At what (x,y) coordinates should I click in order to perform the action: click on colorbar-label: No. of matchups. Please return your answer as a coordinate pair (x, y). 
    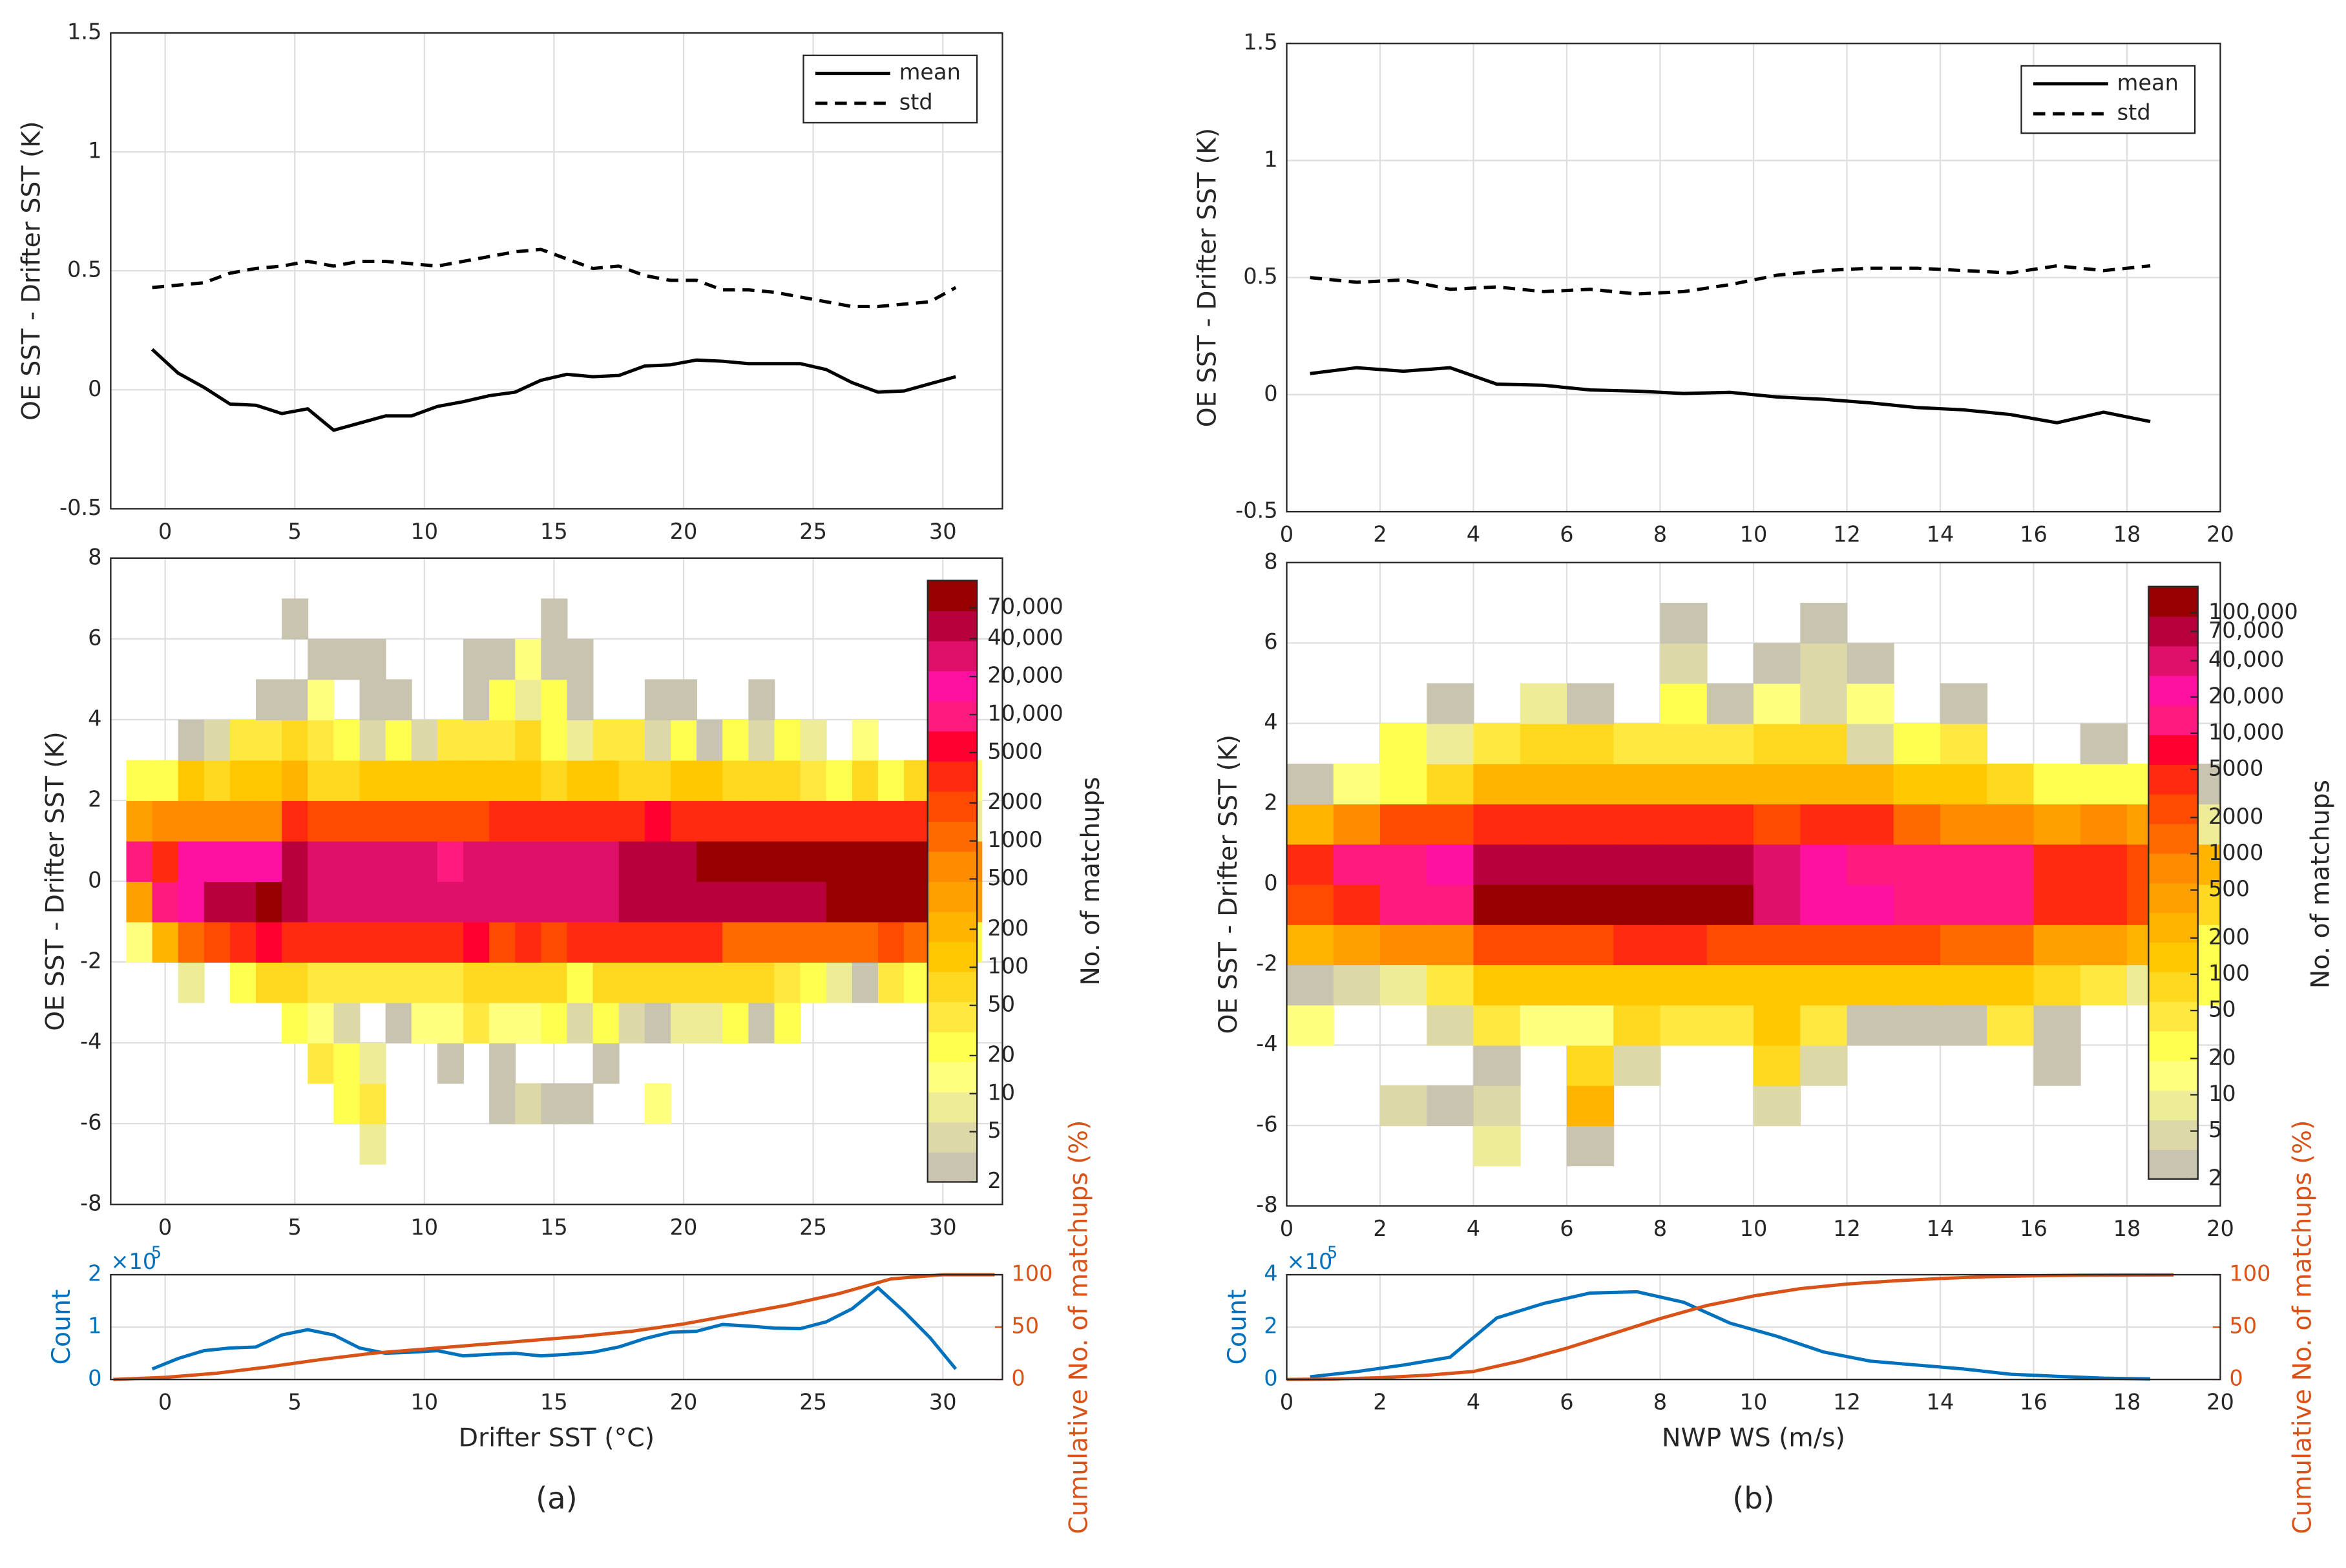
    Looking at the image, I should click on (2320, 884).